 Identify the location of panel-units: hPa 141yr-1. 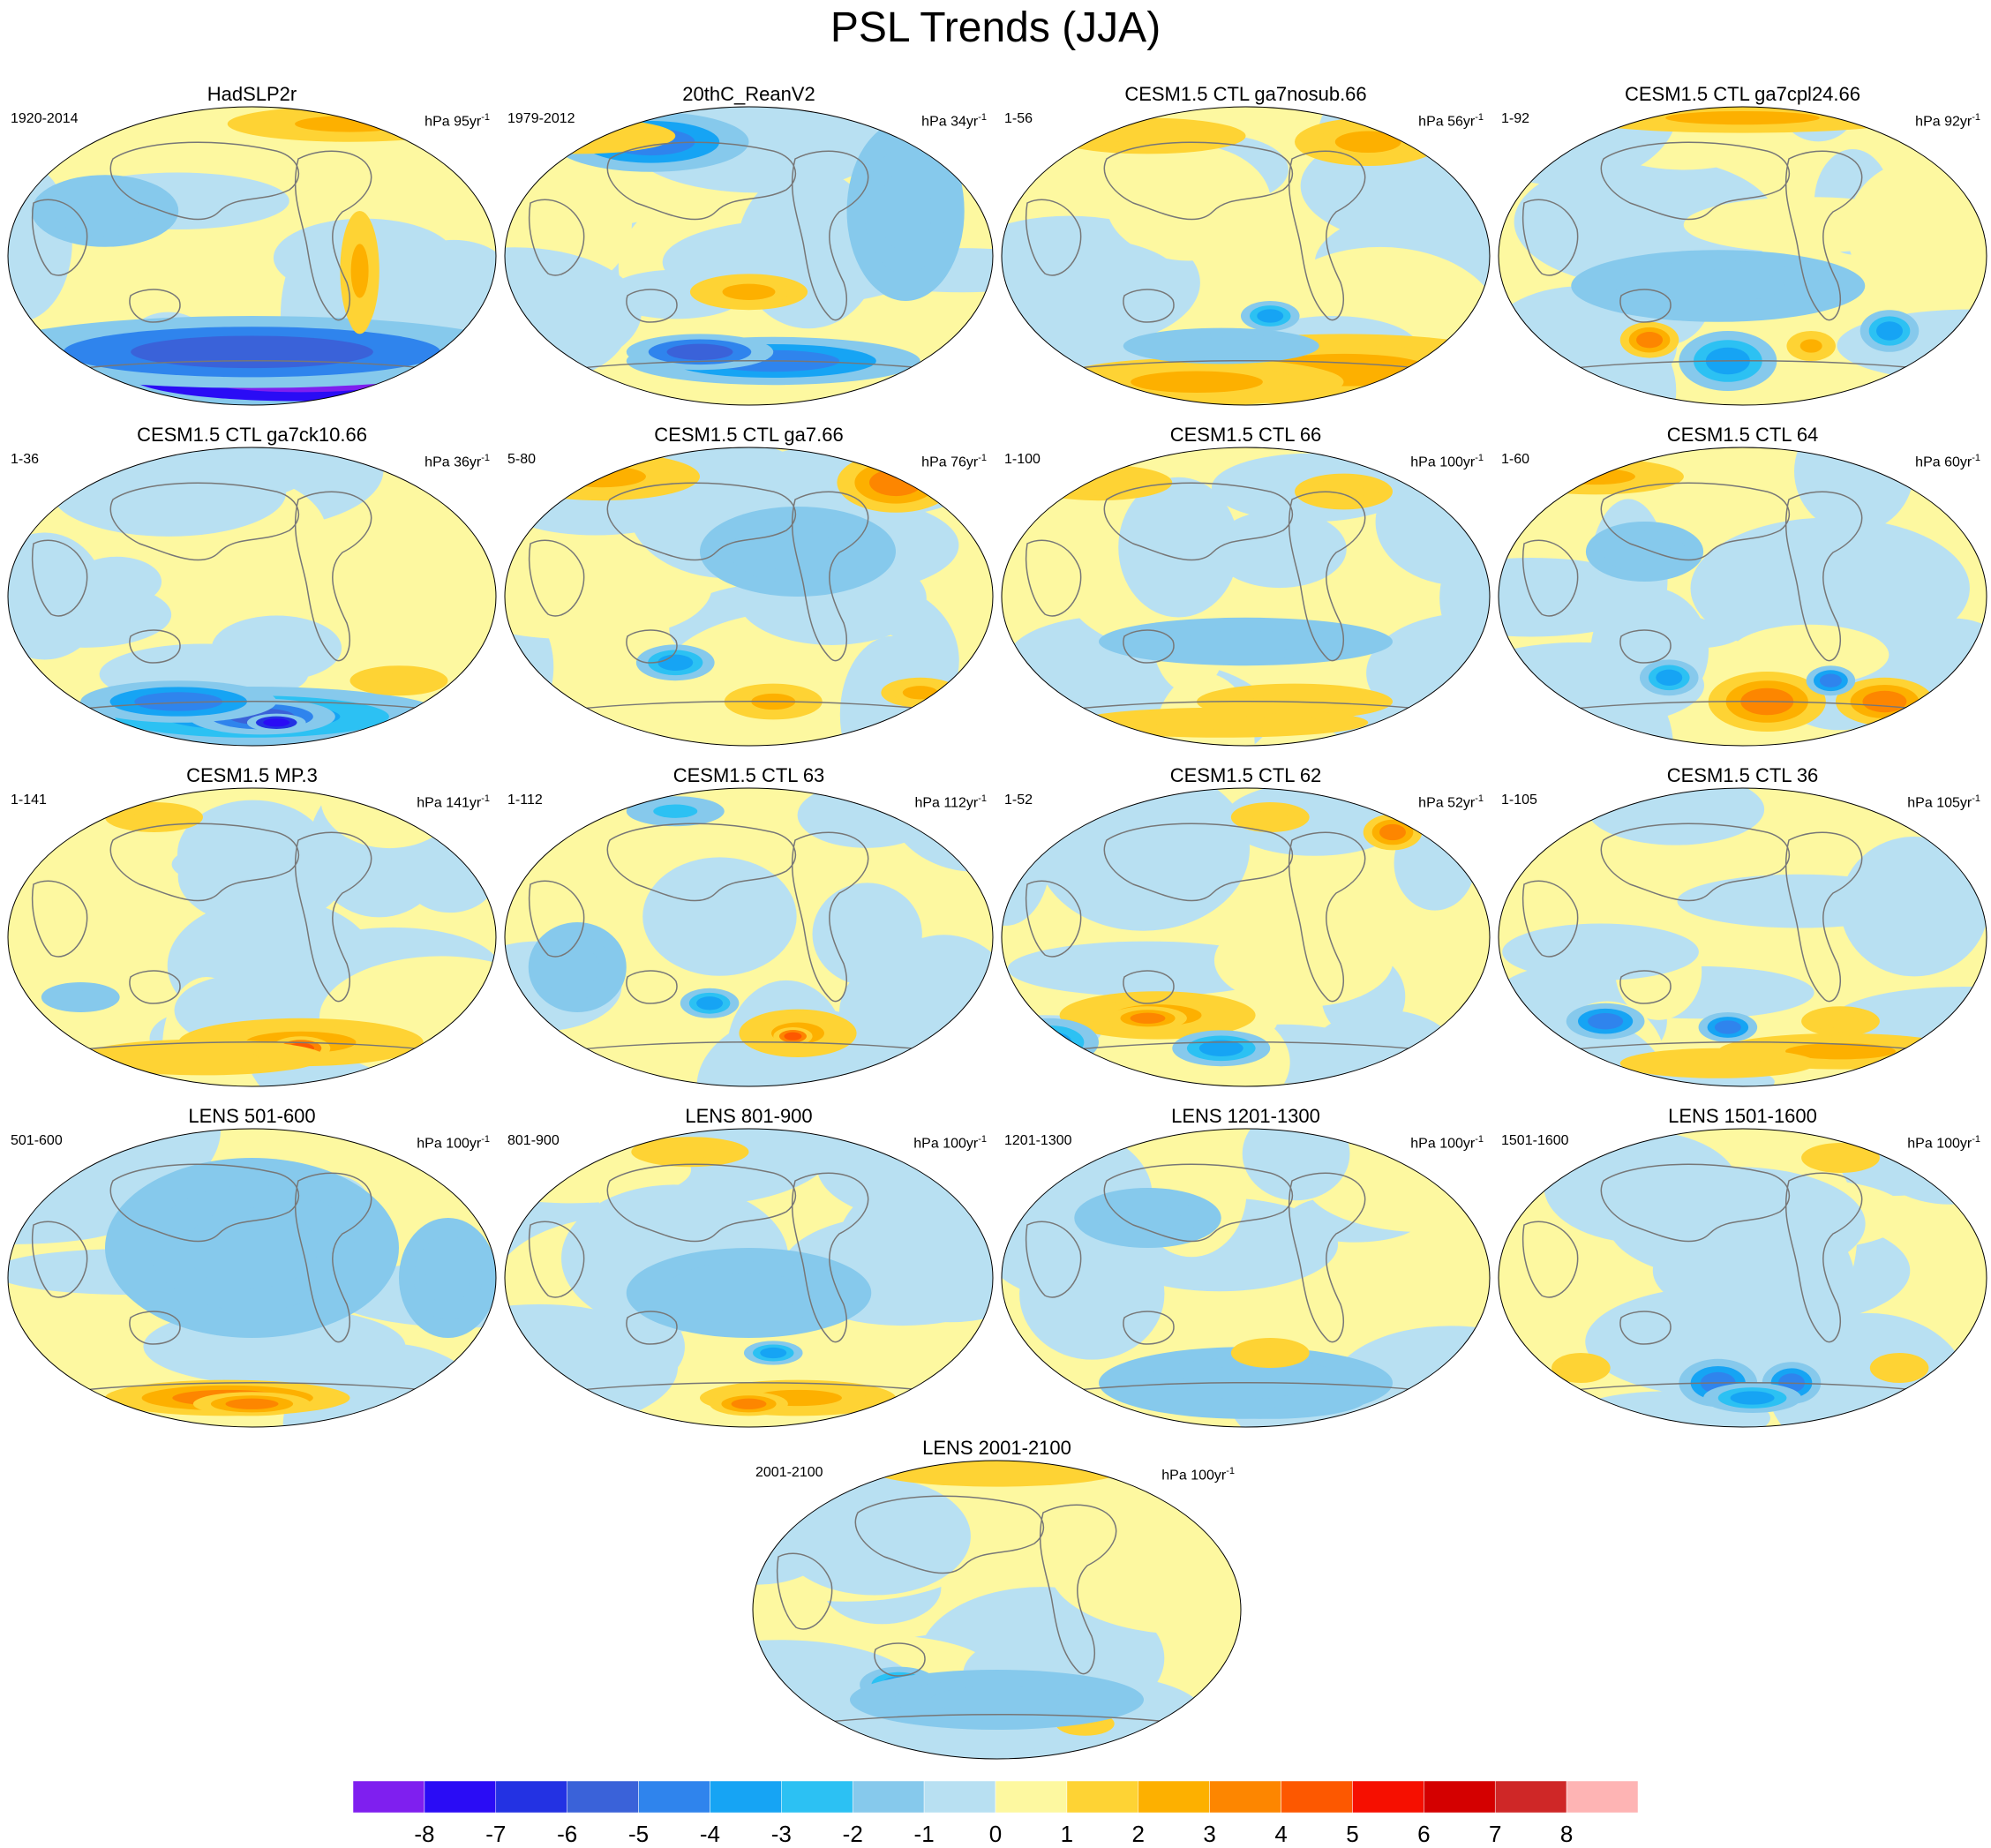
(453, 801).